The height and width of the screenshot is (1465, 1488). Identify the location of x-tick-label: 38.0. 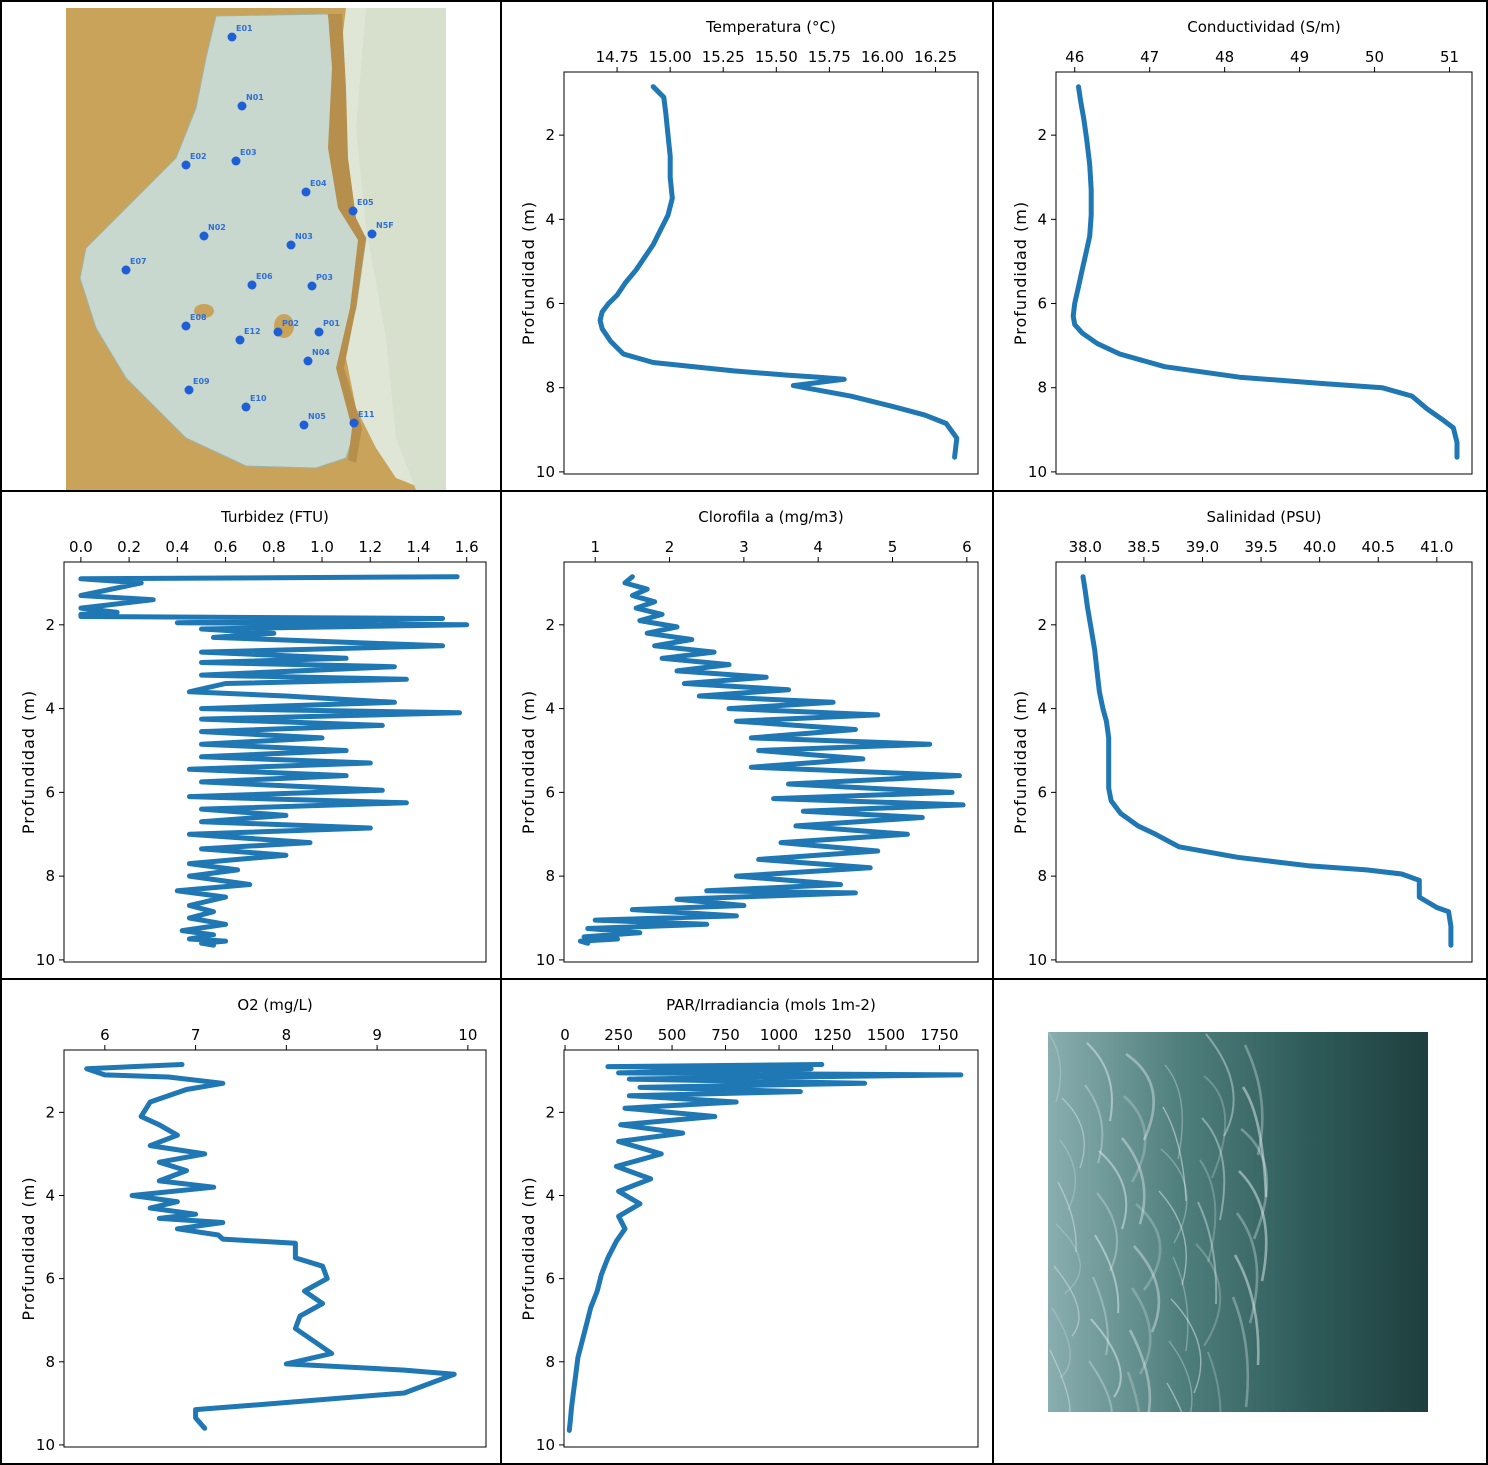
(1085, 547).